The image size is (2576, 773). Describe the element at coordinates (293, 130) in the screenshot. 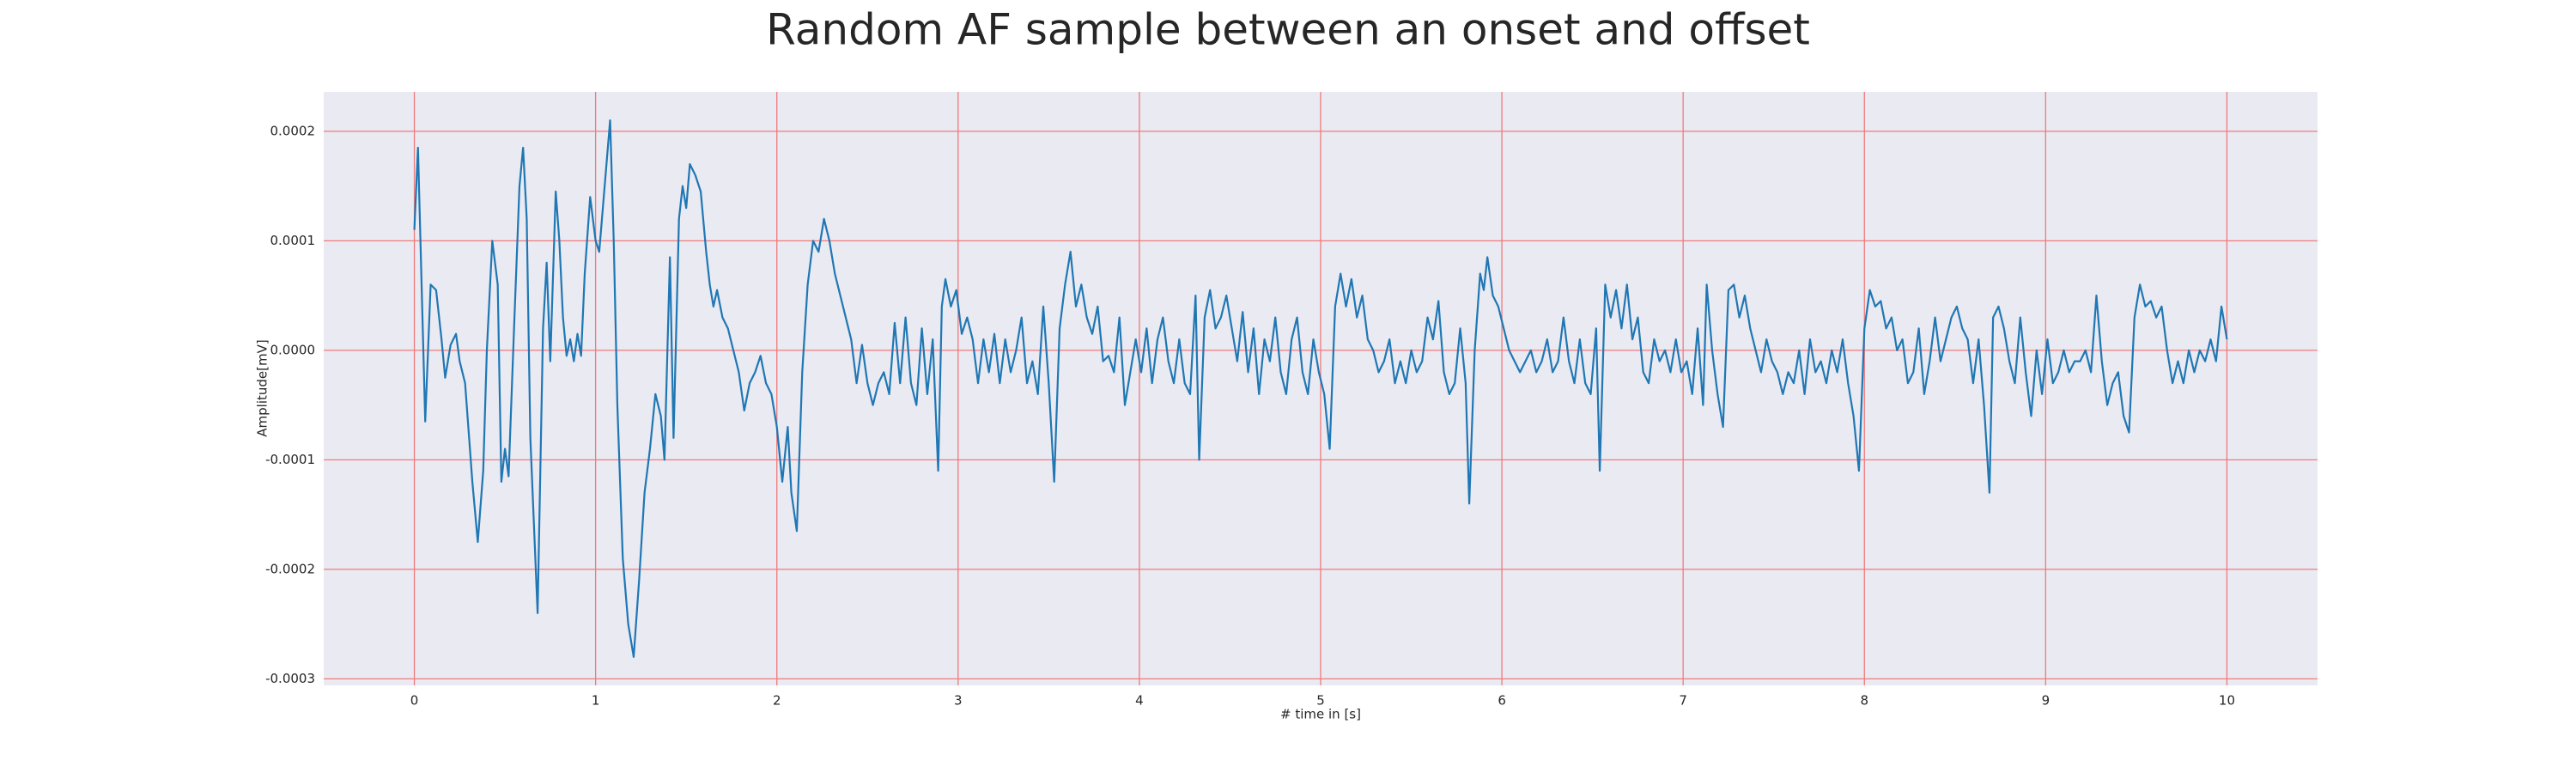

I see `y-tick-label: 0.0002` at that location.